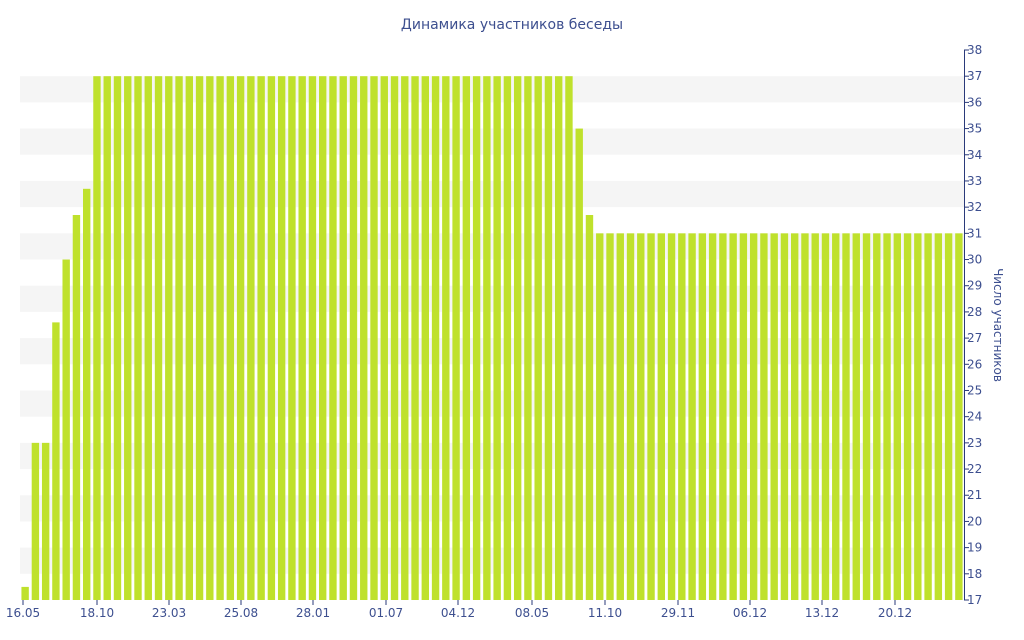 The height and width of the screenshot is (640, 1024). What do you see at coordinates (974, 338) in the screenshot?
I see `y-tick-label: 27` at bounding box center [974, 338].